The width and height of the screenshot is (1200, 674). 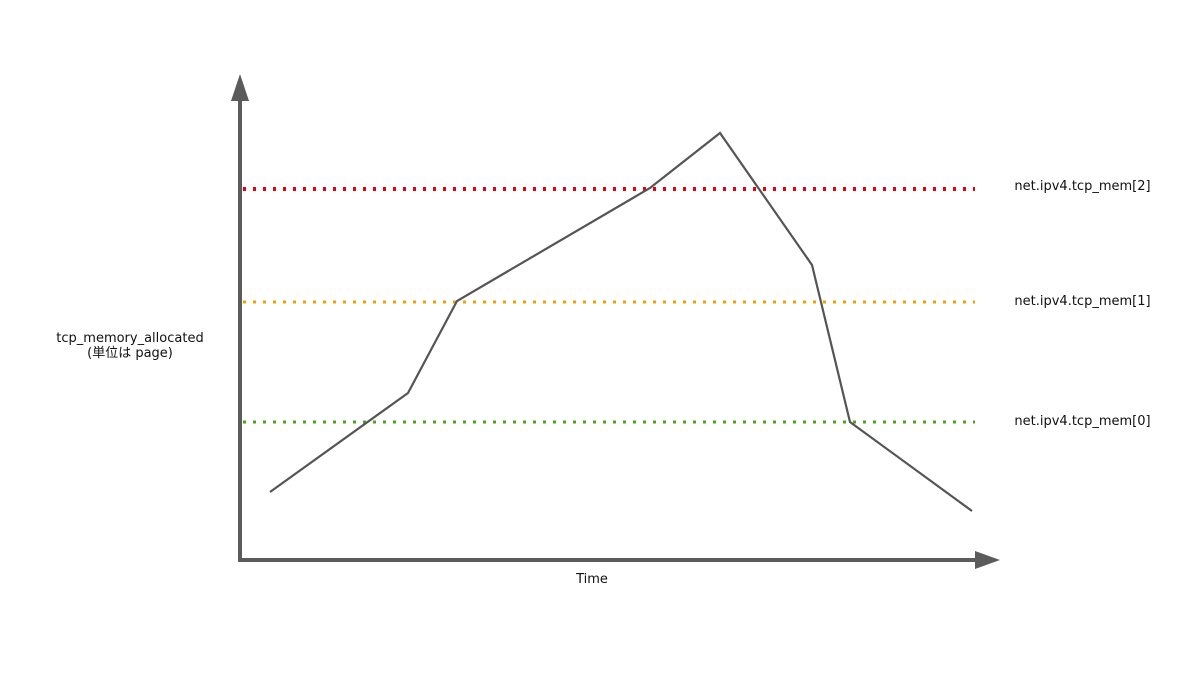 What do you see at coordinates (1082, 186) in the screenshot?
I see `threshold-label-tcp-mem-2: net.ipv4.tcp_mem[2]` at bounding box center [1082, 186].